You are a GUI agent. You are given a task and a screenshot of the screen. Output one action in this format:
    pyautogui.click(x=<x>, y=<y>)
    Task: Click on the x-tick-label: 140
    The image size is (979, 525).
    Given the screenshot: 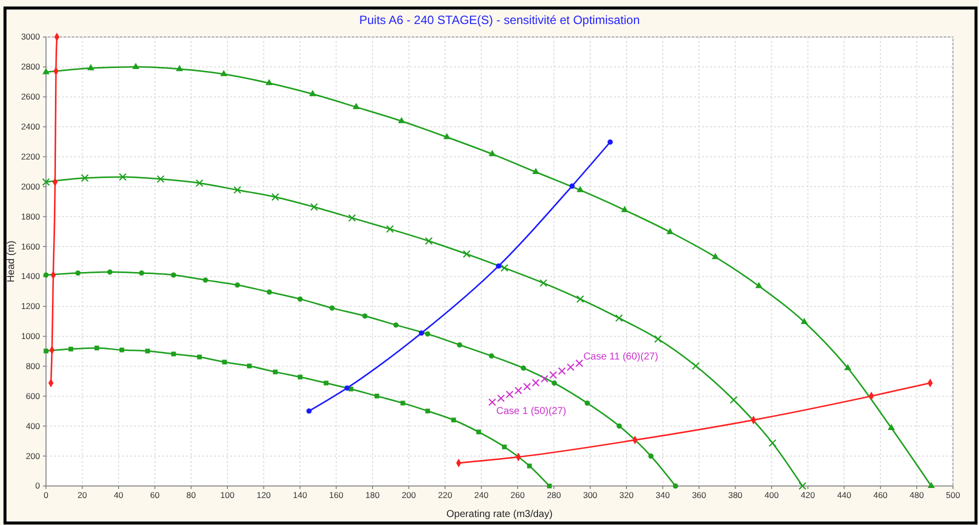 What is the action you would take?
    pyautogui.click(x=300, y=495)
    